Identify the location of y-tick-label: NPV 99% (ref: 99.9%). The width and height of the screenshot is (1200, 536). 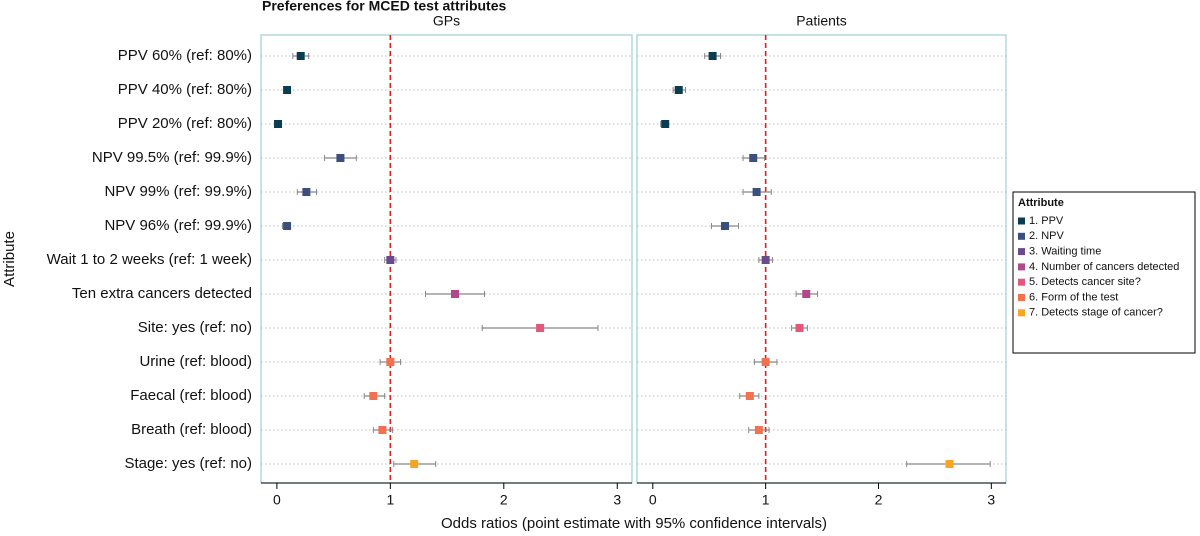
(178, 191).